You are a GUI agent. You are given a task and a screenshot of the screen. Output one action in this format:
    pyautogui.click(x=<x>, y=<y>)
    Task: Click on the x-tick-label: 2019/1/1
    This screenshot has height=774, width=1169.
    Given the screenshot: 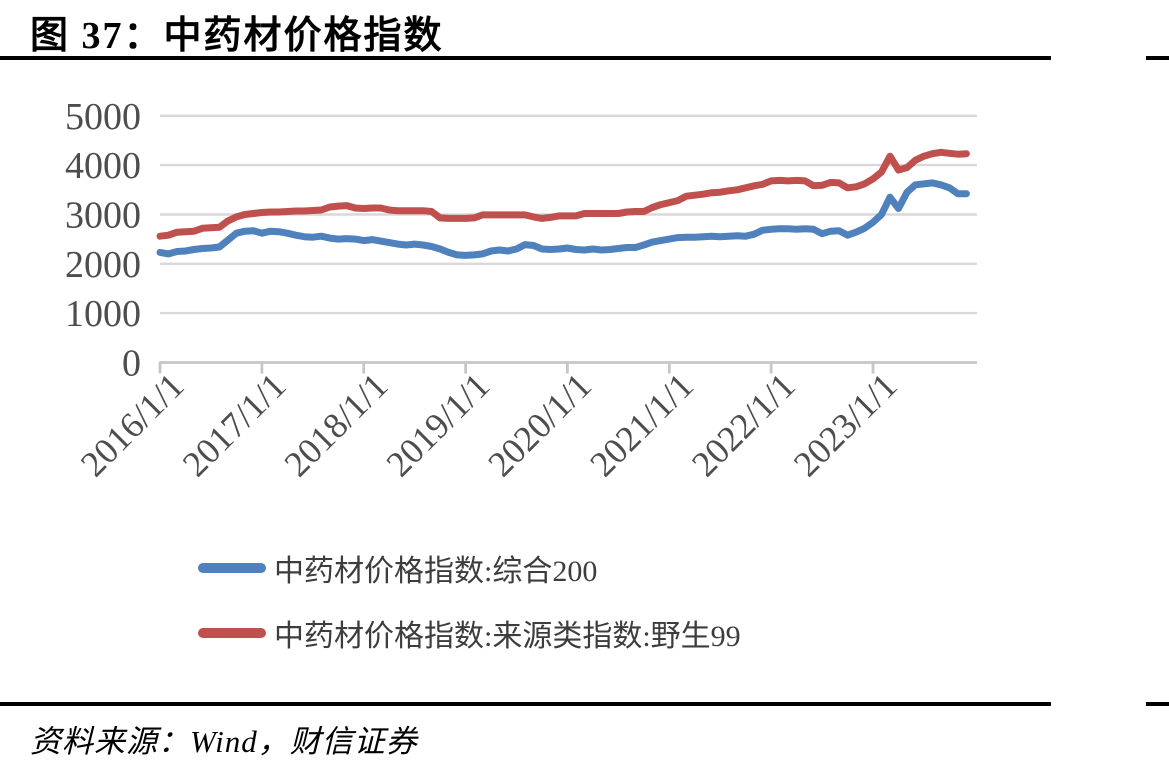 What is the action you would take?
    pyautogui.click(x=437, y=424)
    